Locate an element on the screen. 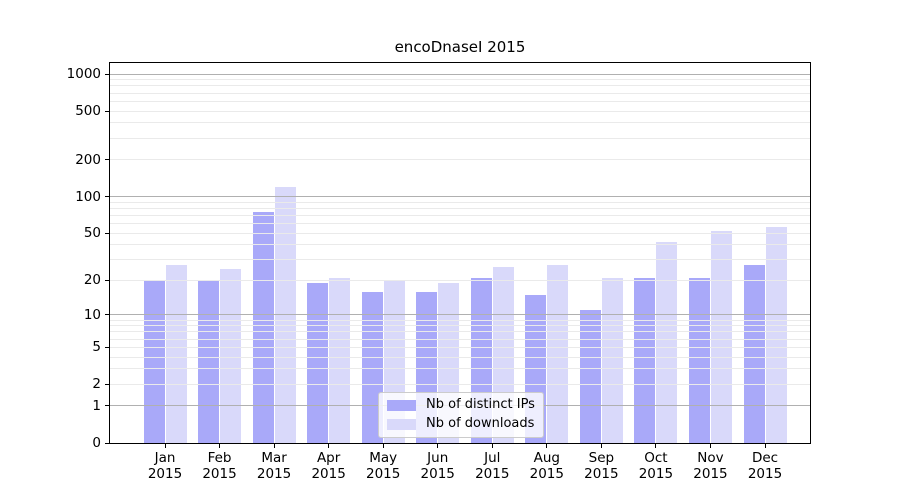  x-tick-label-oct: Oct 2015 is located at coordinates (656, 466).